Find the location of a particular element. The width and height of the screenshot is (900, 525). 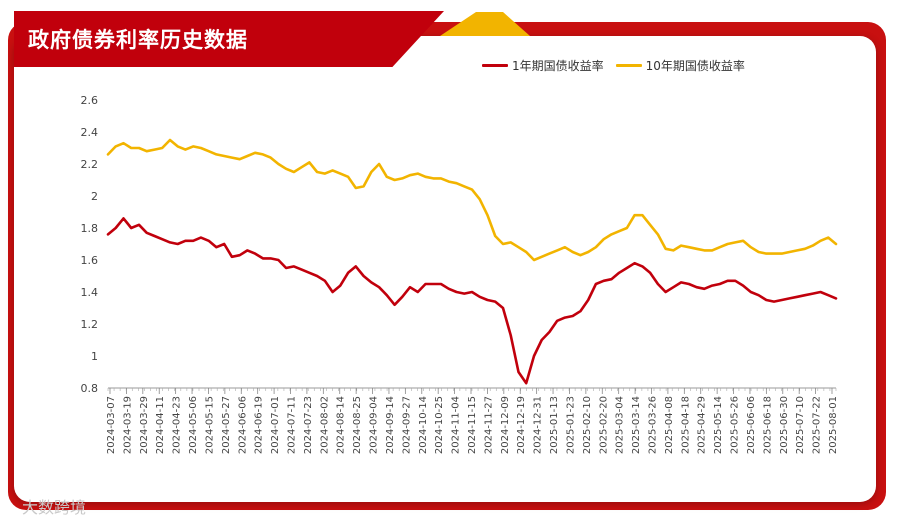

x-tick-label: 2025-07-22 is located at coordinates (817, 425).